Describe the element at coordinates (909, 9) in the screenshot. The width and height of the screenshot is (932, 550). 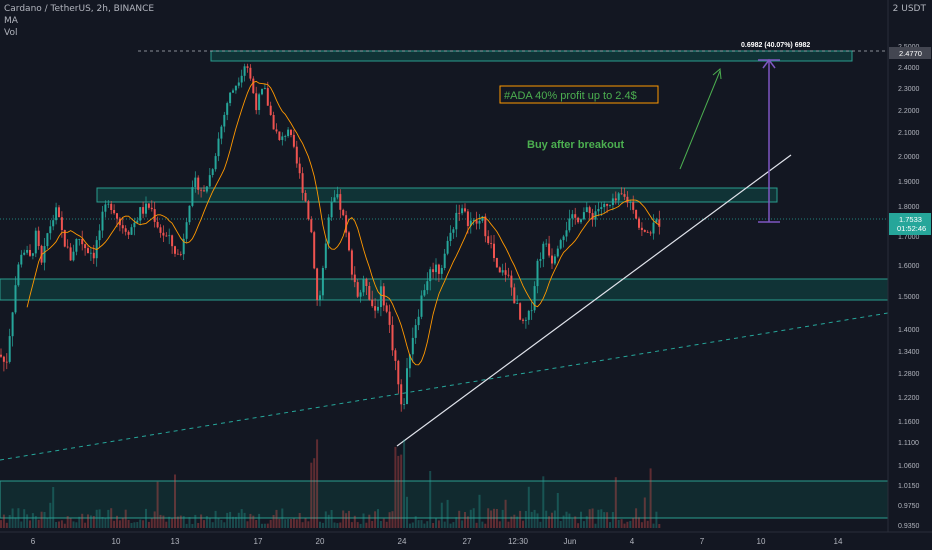
I see `currency-label: 2 USDT` at that location.